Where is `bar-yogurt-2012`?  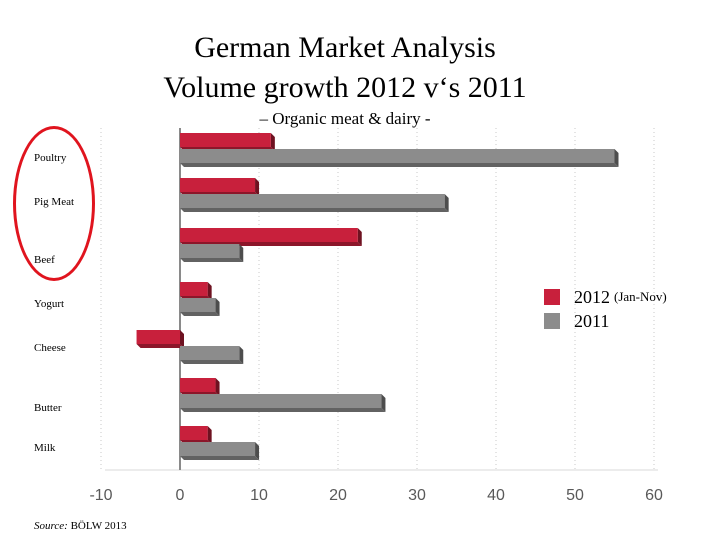
bar-yogurt-2012 is located at coordinates (194, 289).